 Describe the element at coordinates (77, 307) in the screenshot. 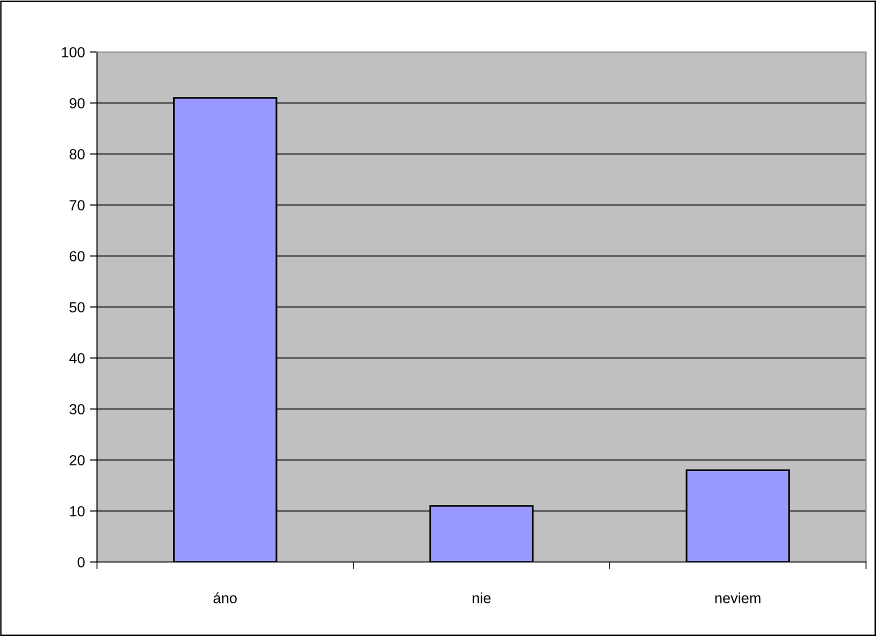

I see `y-tick-label: 50` at that location.